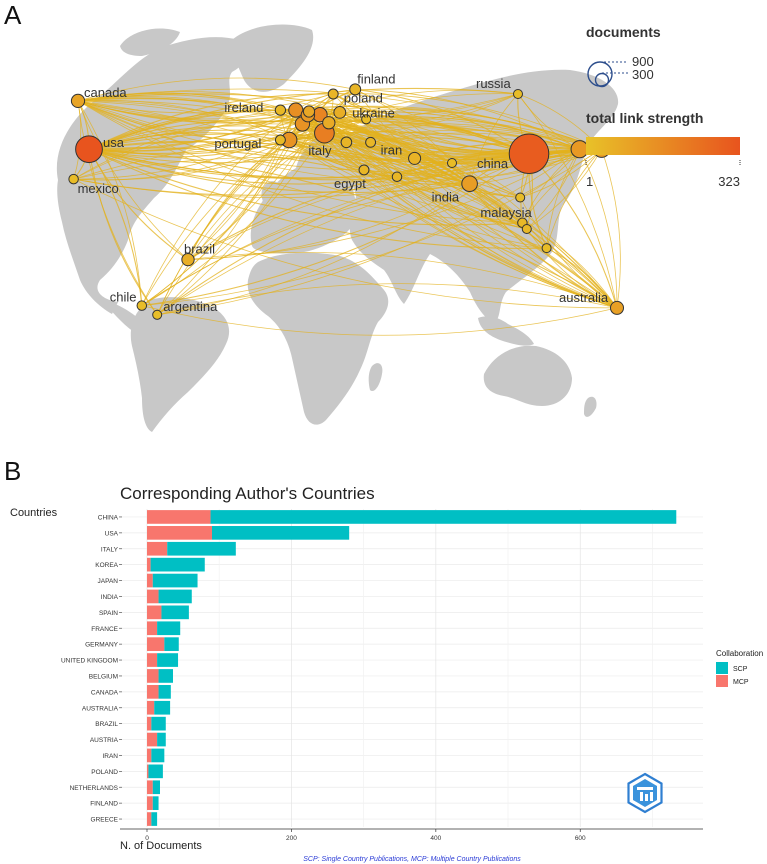  I want to click on country-node-ukraine, so click(366, 119).